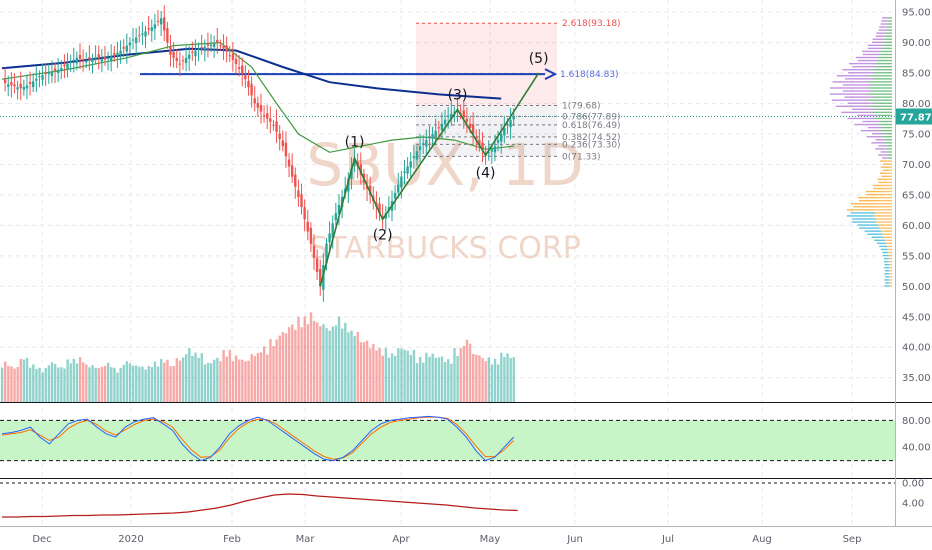 The height and width of the screenshot is (550, 932). What do you see at coordinates (447, 500) in the screenshot?
I see `lower-indicator-pane` at bounding box center [447, 500].